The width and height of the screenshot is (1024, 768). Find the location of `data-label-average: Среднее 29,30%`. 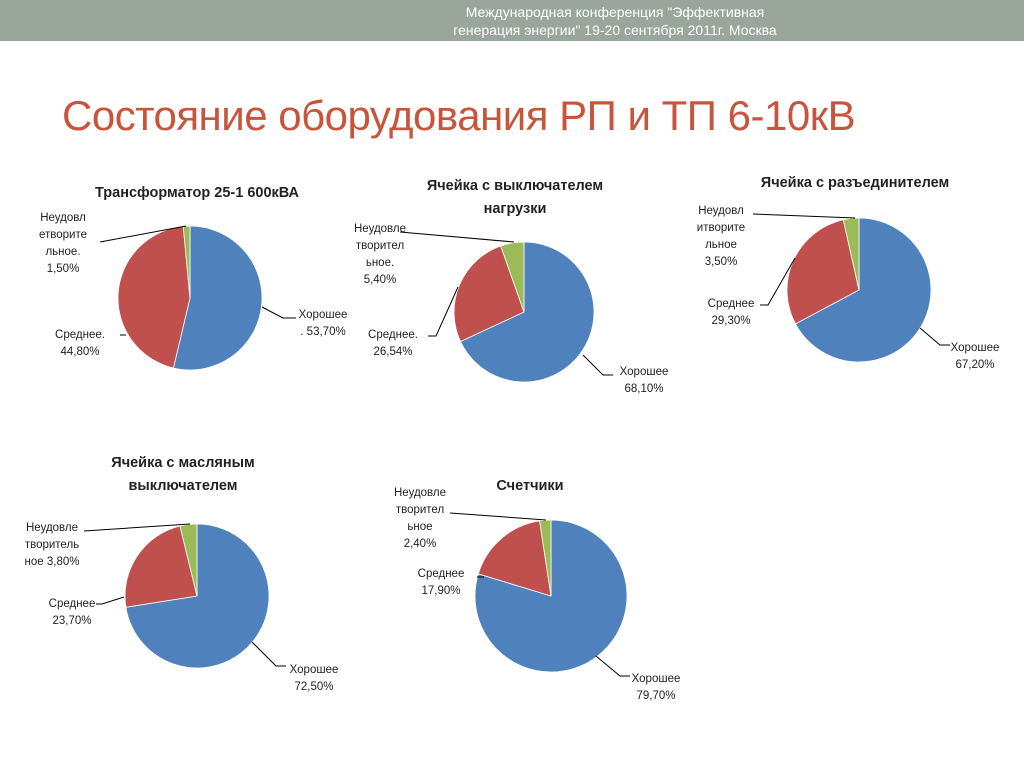

data-label-average: Среднее 29,30% is located at coordinates (731, 312).